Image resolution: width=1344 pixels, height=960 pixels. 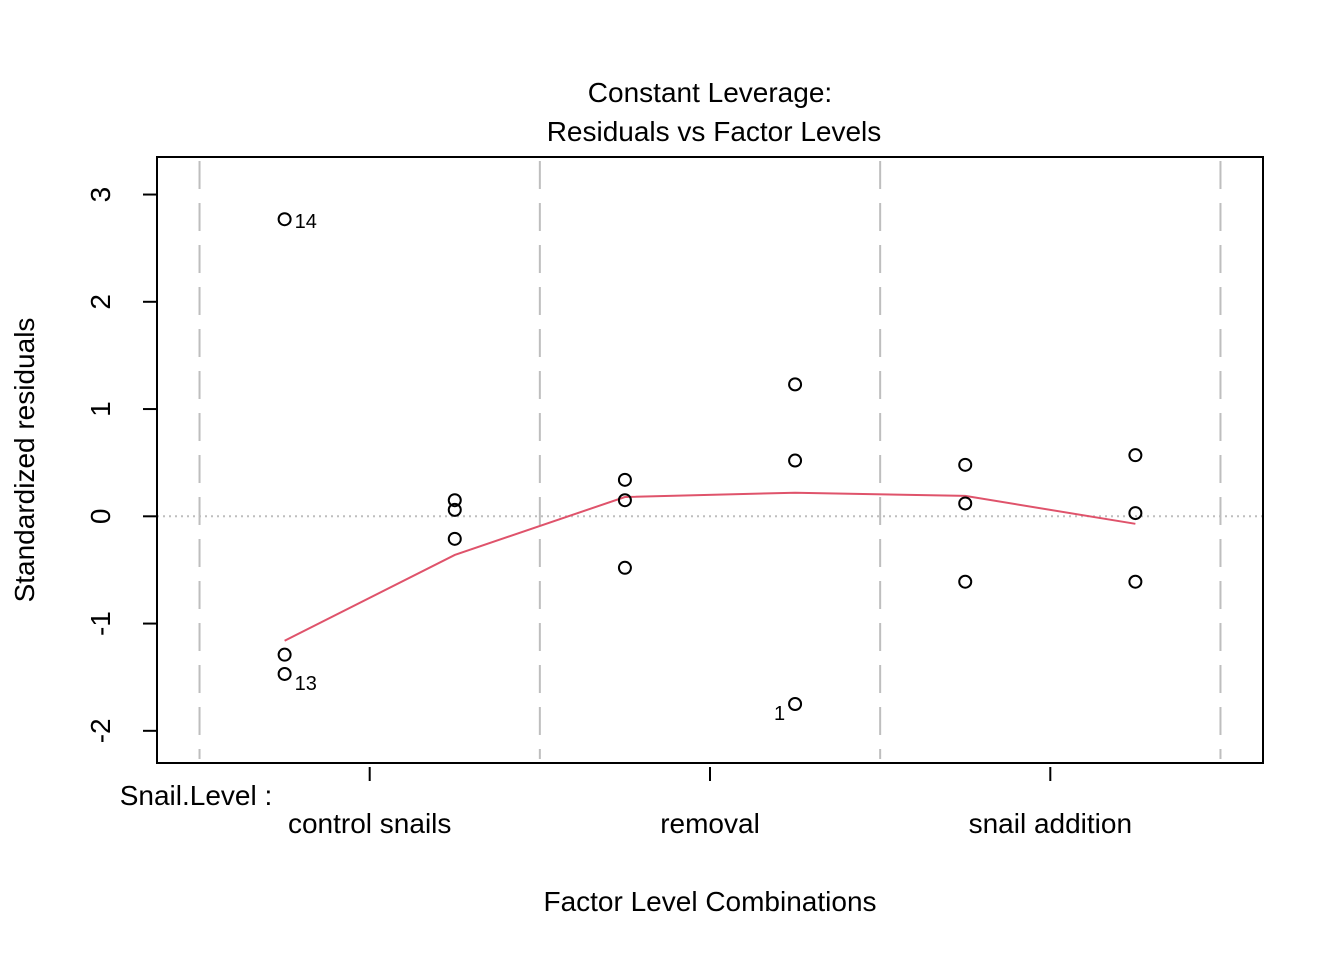 What do you see at coordinates (100, 195) in the screenshot?
I see `y-tick-label: 3` at bounding box center [100, 195].